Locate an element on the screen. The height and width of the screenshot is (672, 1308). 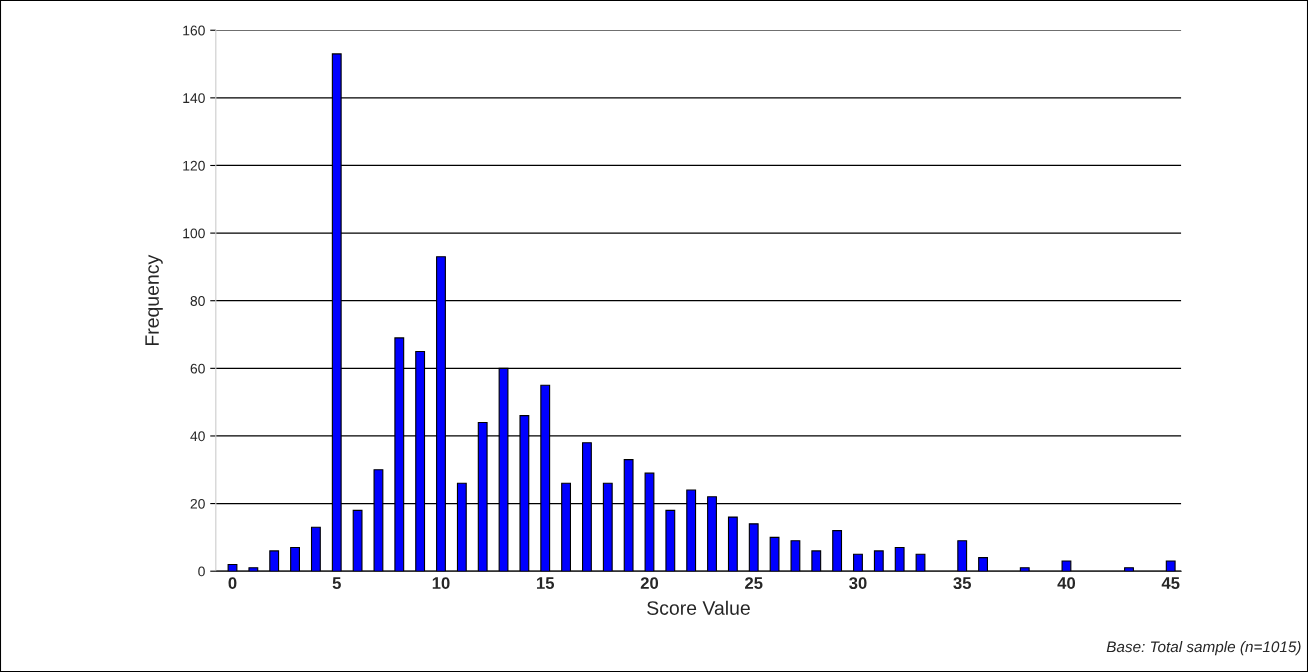
x-tick-label: 20 is located at coordinates (649, 583).